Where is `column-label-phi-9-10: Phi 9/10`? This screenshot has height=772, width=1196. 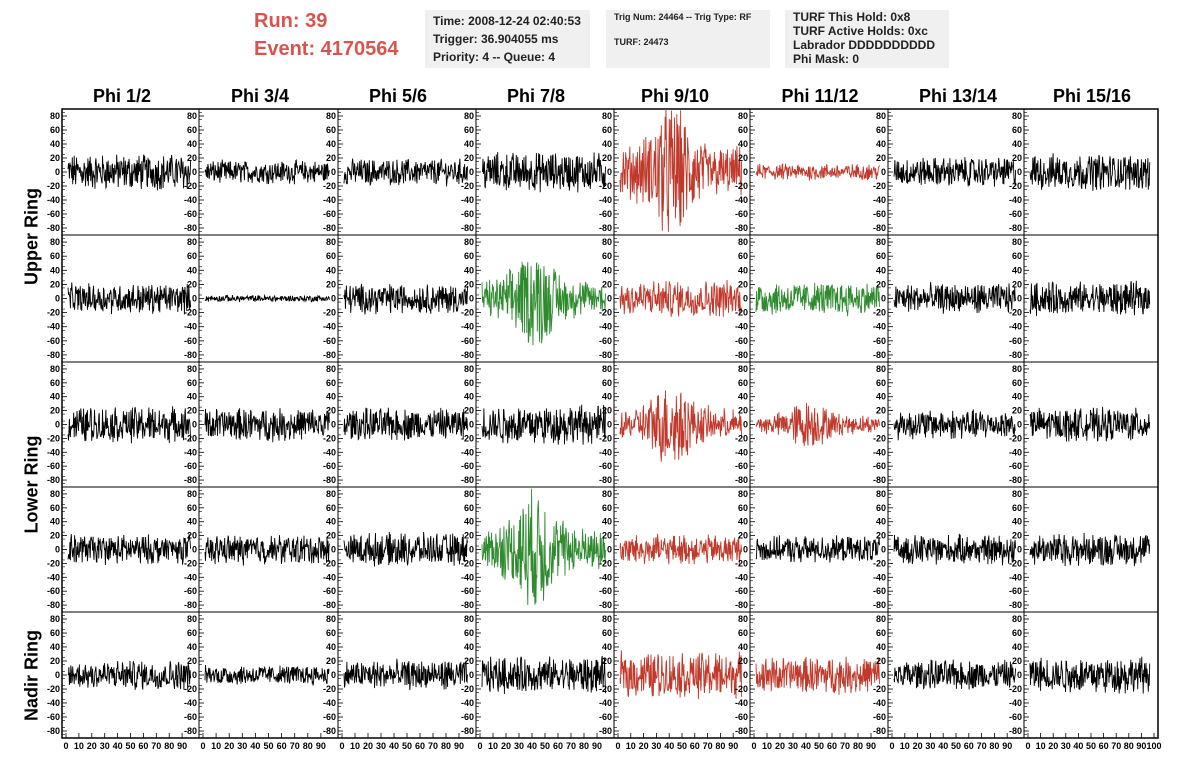 column-label-phi-9-10: Phi 9/10 is located at coordinates (675, 96).